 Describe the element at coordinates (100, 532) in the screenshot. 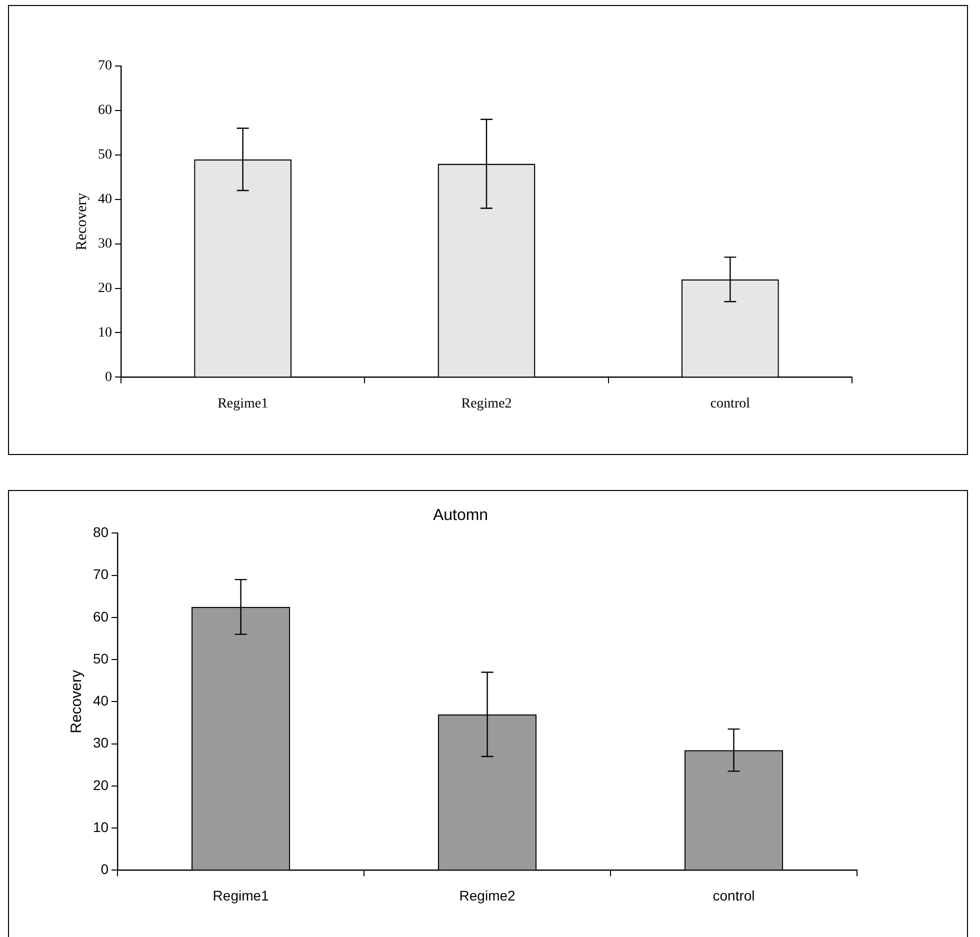

I see `y-tick-label: 80` at that location.